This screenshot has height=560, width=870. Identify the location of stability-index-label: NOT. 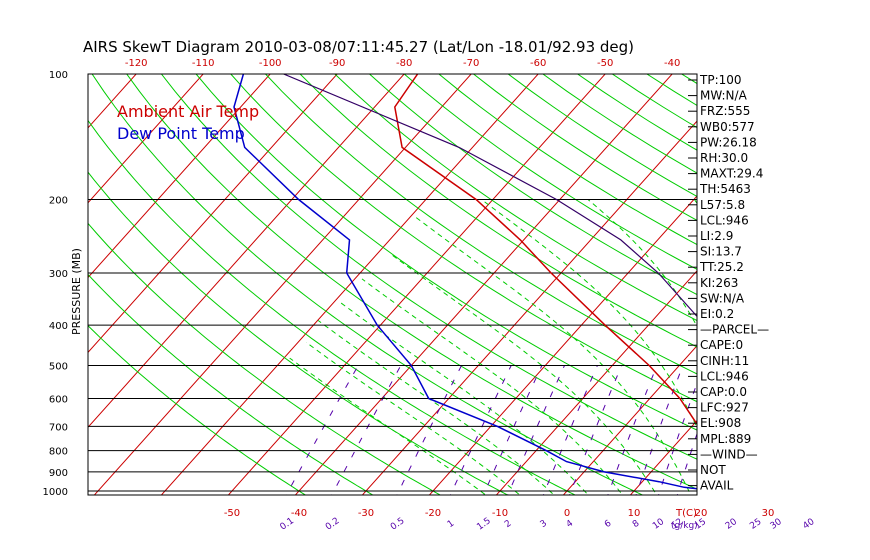
(713, 470).